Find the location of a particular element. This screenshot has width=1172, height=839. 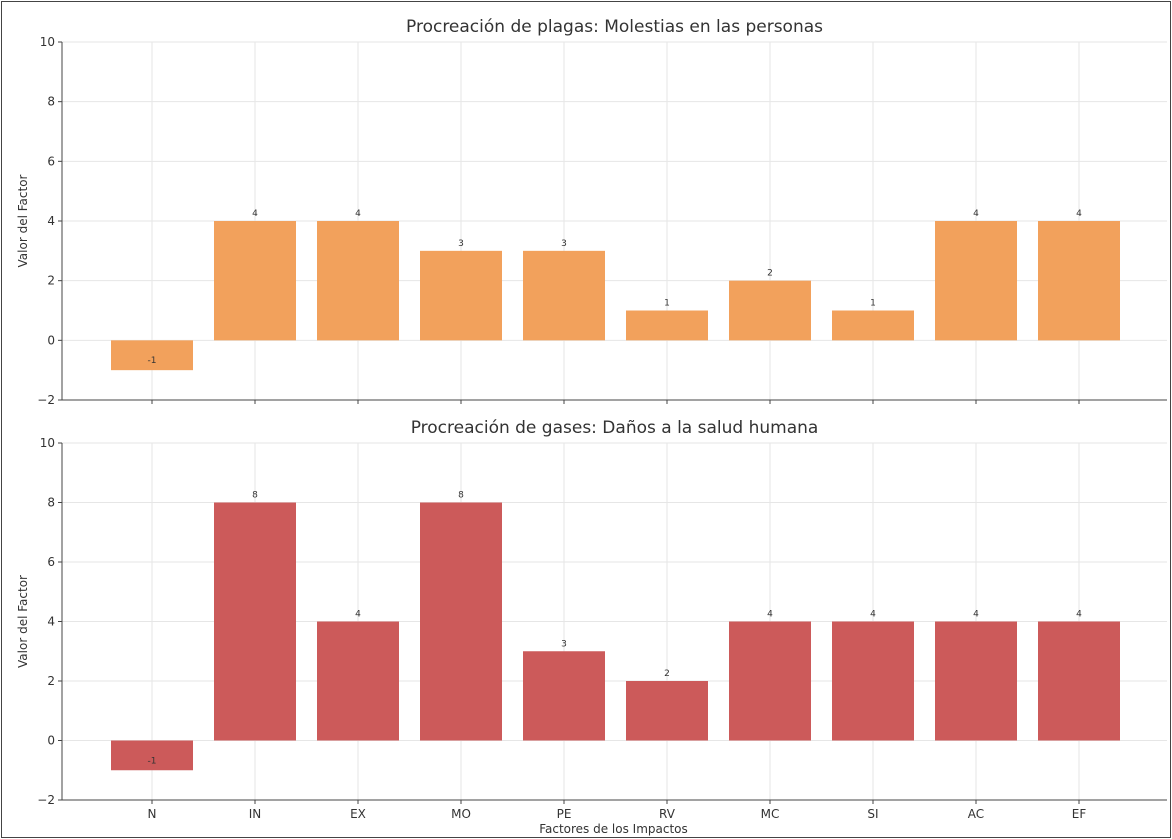

chart2-ytick-label-4: 6 is located at coordinates (51, 562).